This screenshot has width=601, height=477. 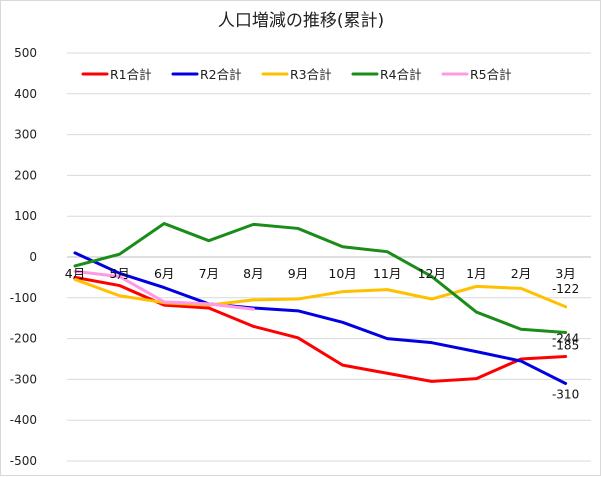 I want to click on data-label: -310, so click(x=565, y=394).